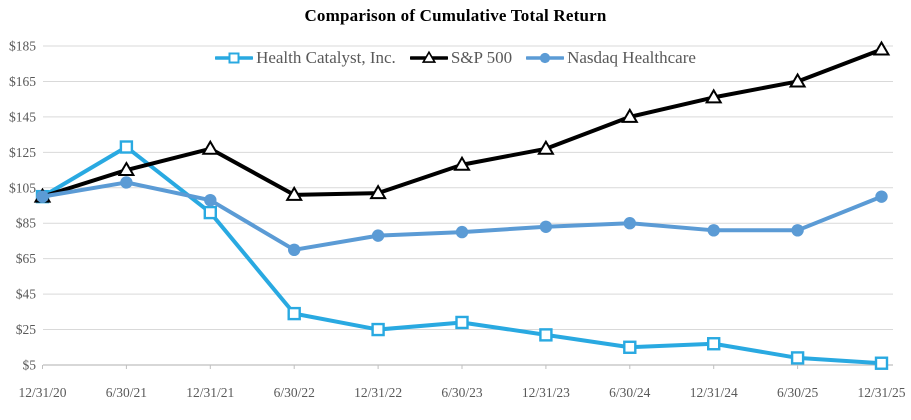 Image resolution: width=911 pixels, height=420 pixels. I want to click on legend-label: Nasdaq Healthcare, so click(631, 57).